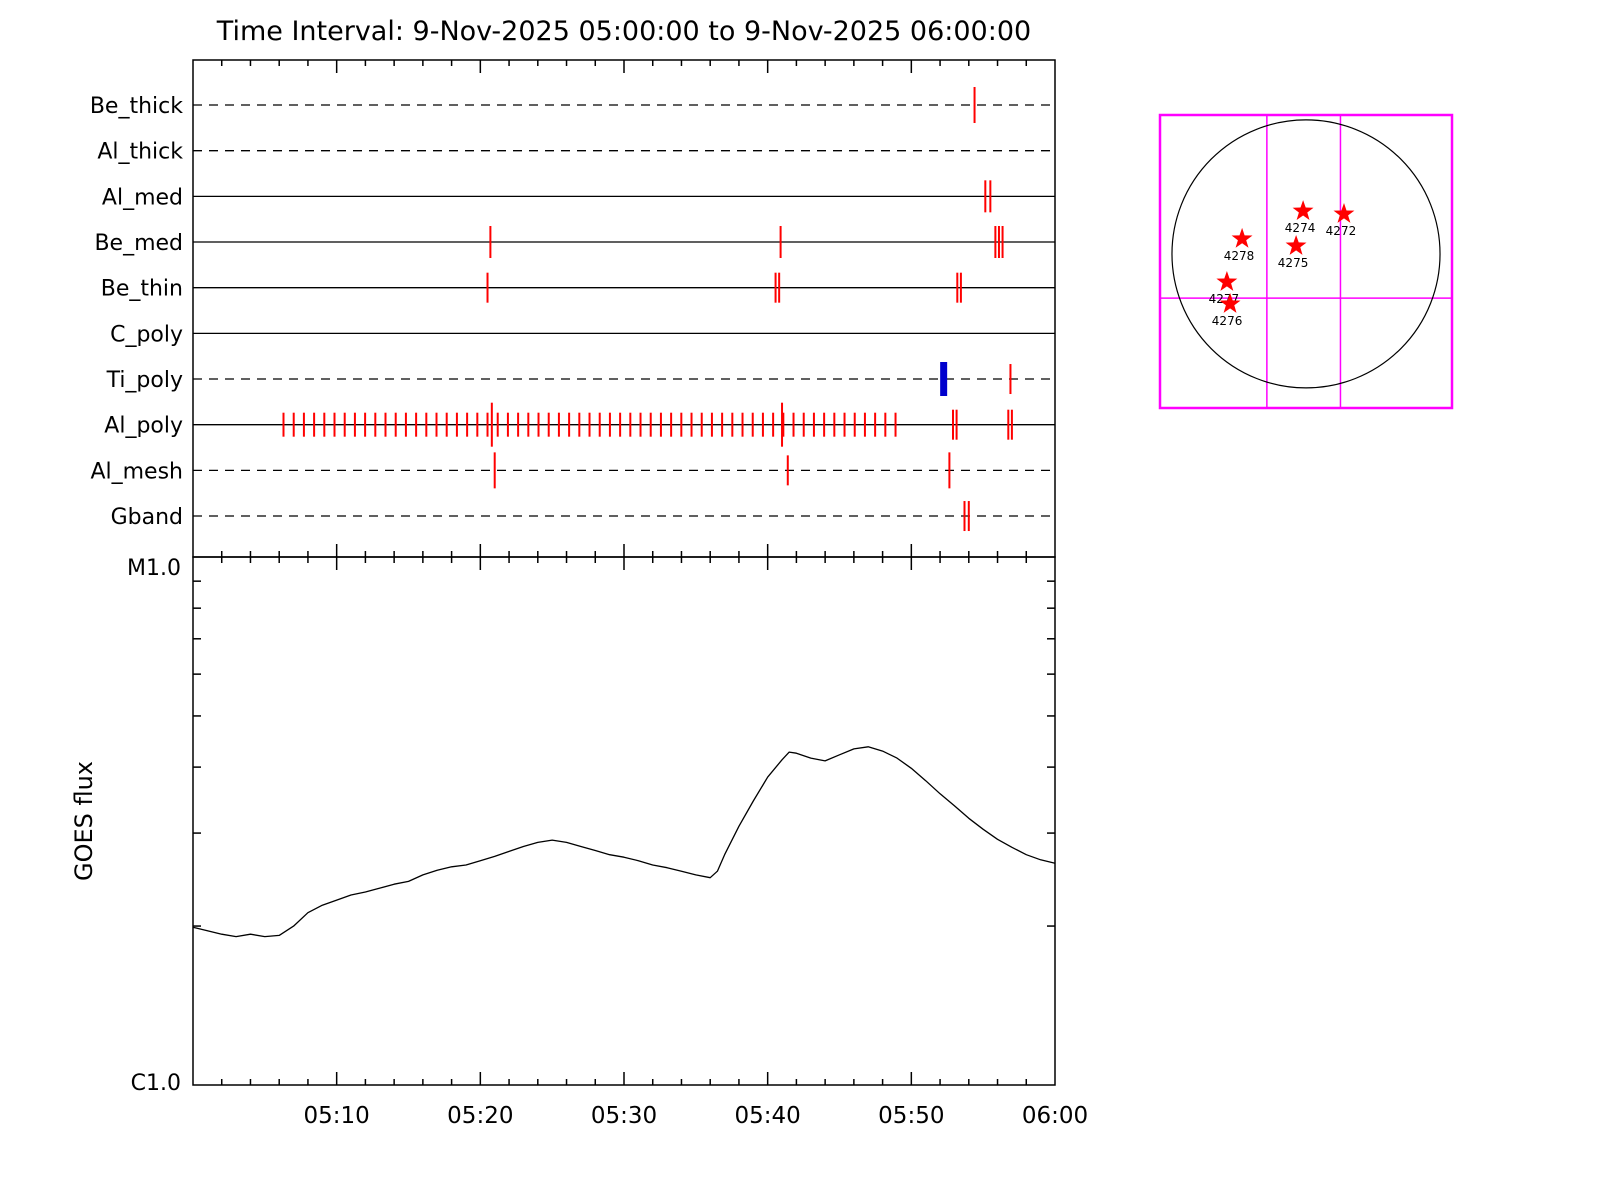  Describe the element at coordinates (136, 106) in the screenshot. I see `filter-row-label: Be_thick` at that location.